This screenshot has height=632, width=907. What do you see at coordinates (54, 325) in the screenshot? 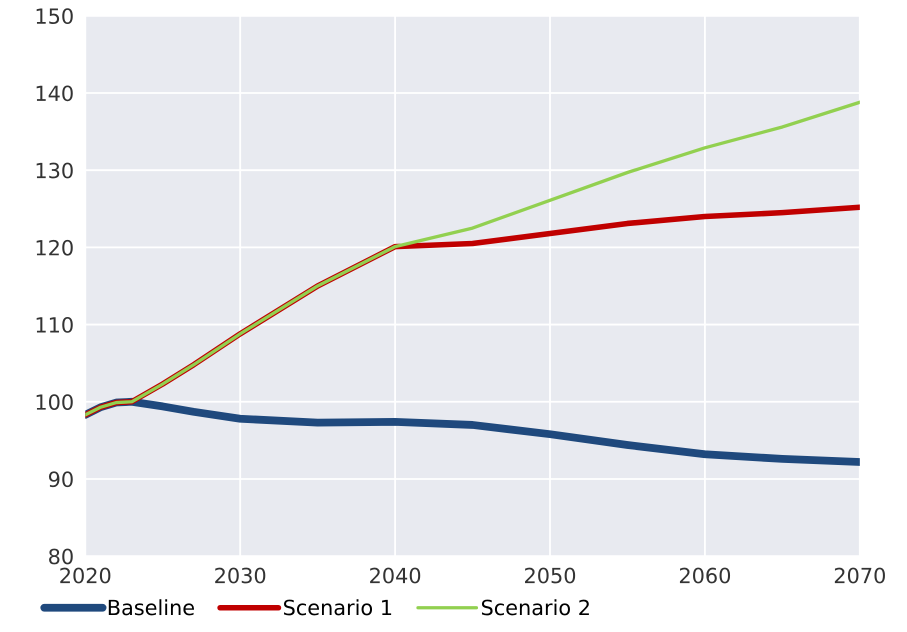
I see `y-tick-label: 110` at bounding box center [54, 325].